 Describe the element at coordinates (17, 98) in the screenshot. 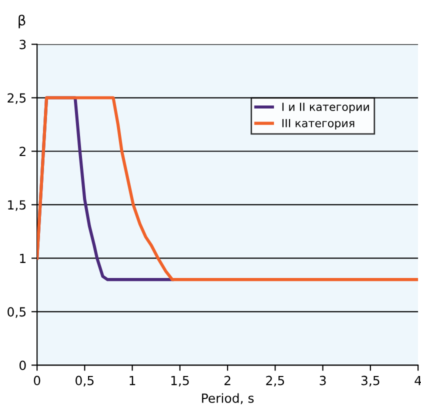

I see `y-tick-label: 2,5` at that location.